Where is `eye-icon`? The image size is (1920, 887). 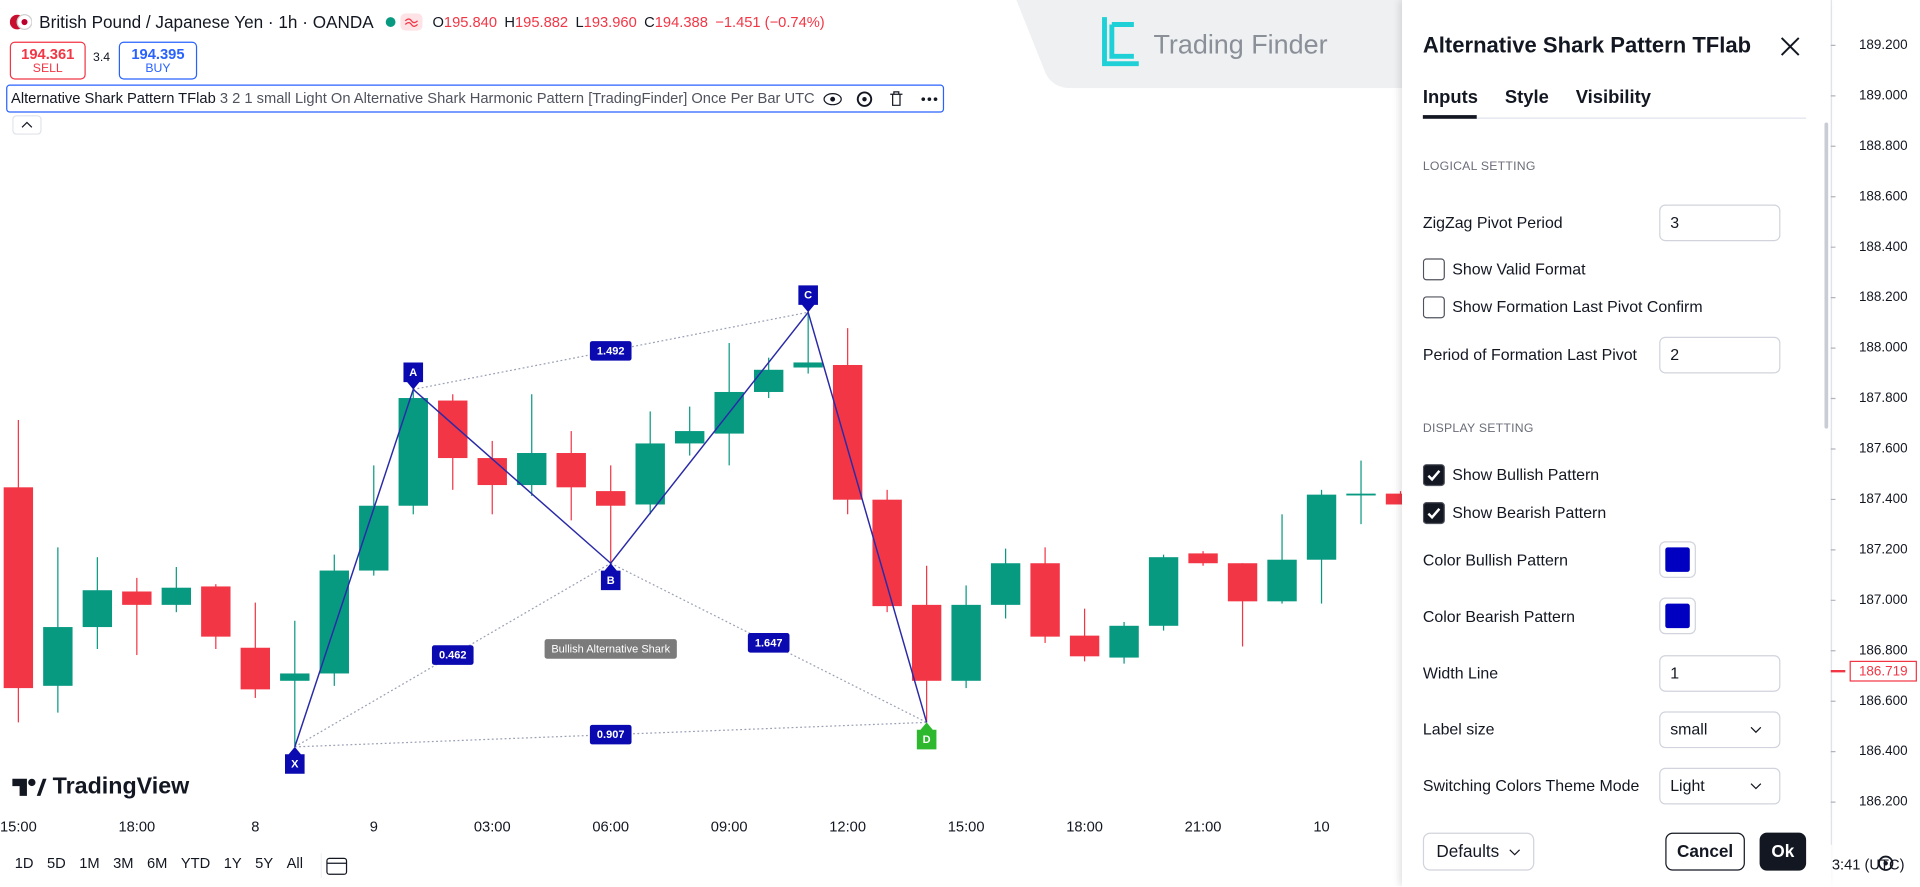
eye-icon is located at coordinates (832, 99).